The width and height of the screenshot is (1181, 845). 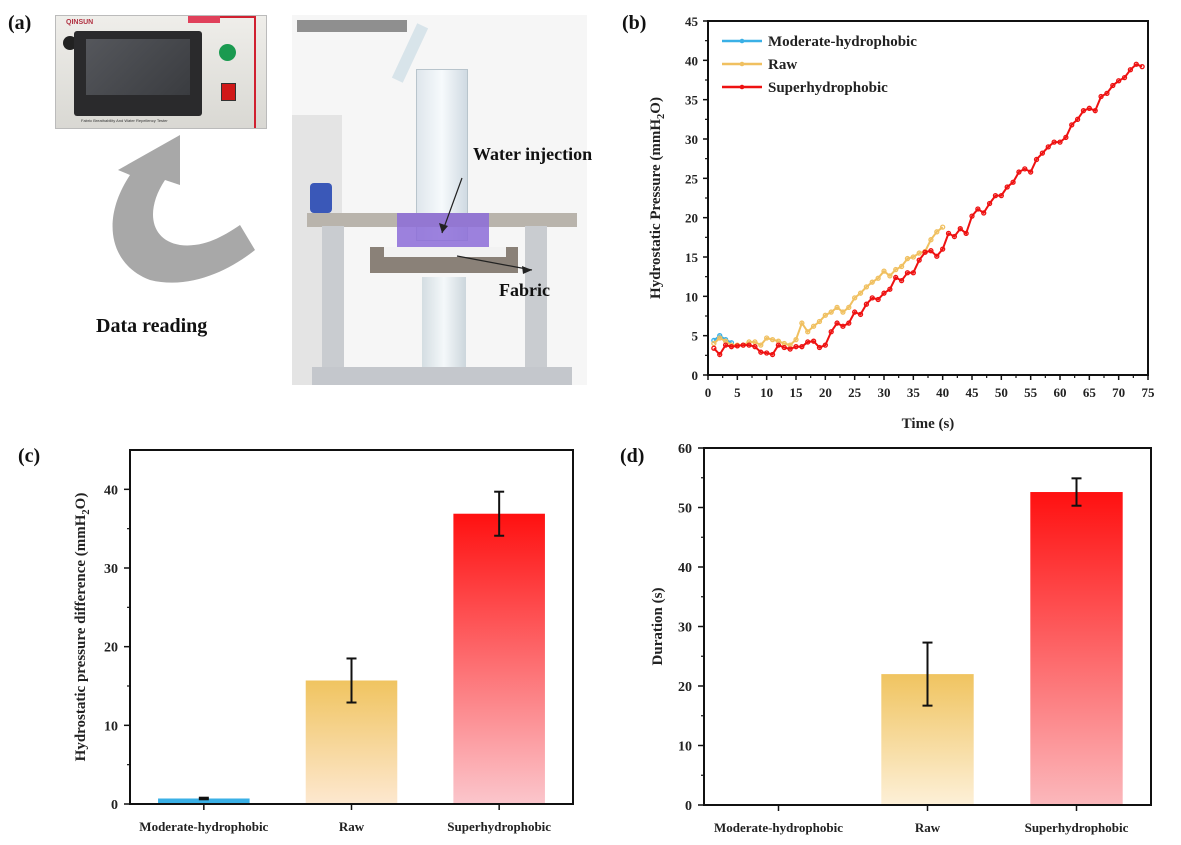 I want to click on bar-moderate-hydrophobic, so click(x=204, y=801).